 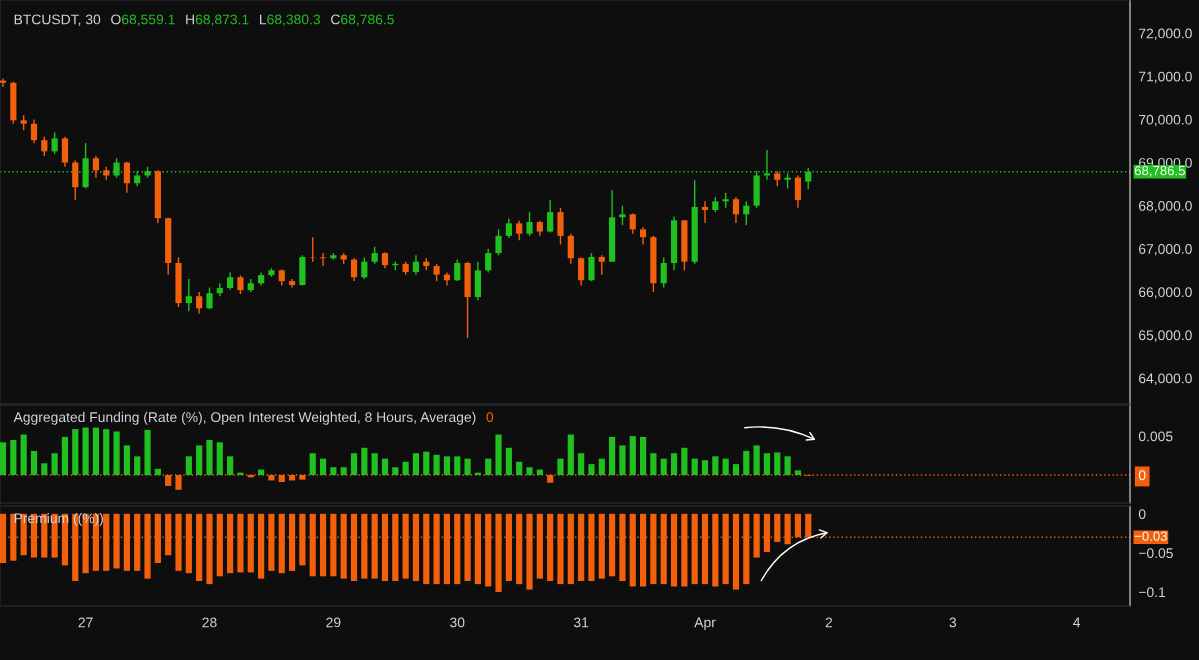 What do you see at coordinates (1156, 553) in the screenshot?
I see `y-tick-label: −0.05` at bounding box center [1156, 553].